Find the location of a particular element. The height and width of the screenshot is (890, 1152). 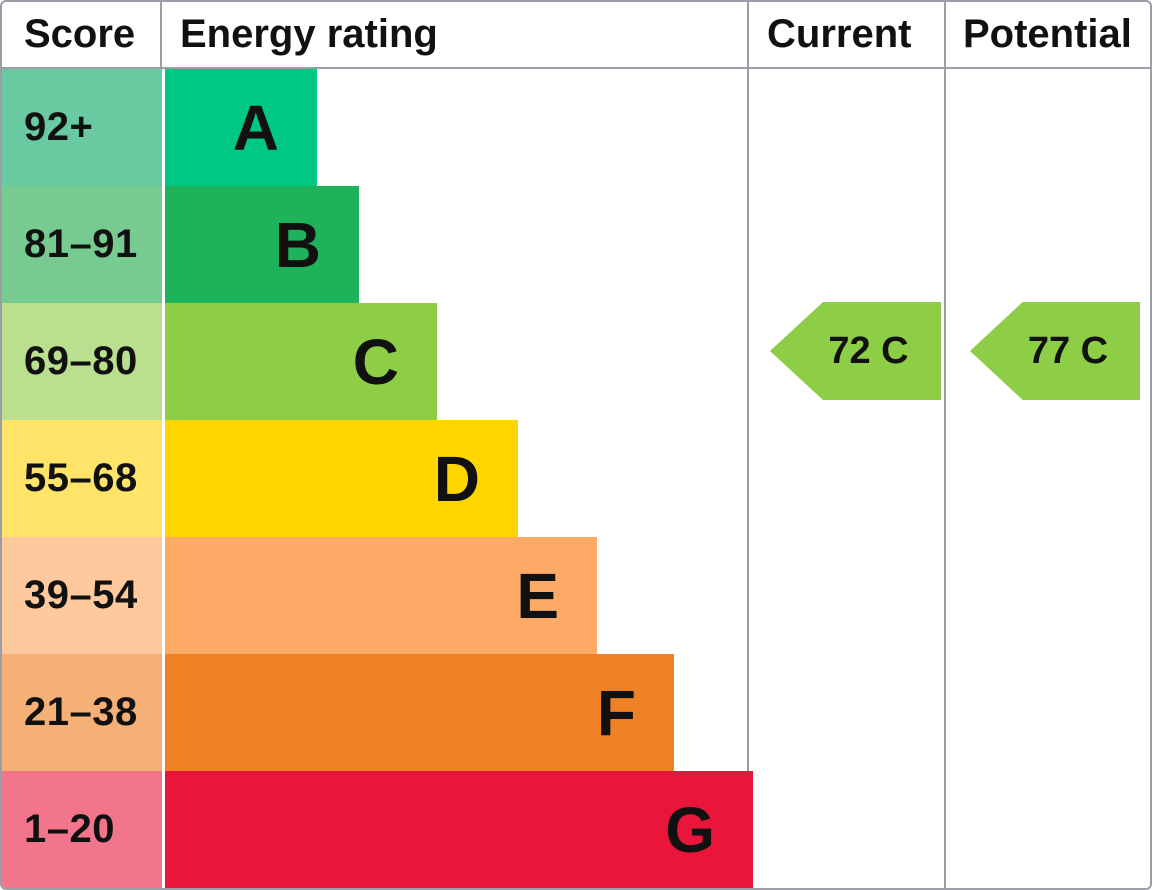

band-bar-c: C is located at coordinates (301, 361).